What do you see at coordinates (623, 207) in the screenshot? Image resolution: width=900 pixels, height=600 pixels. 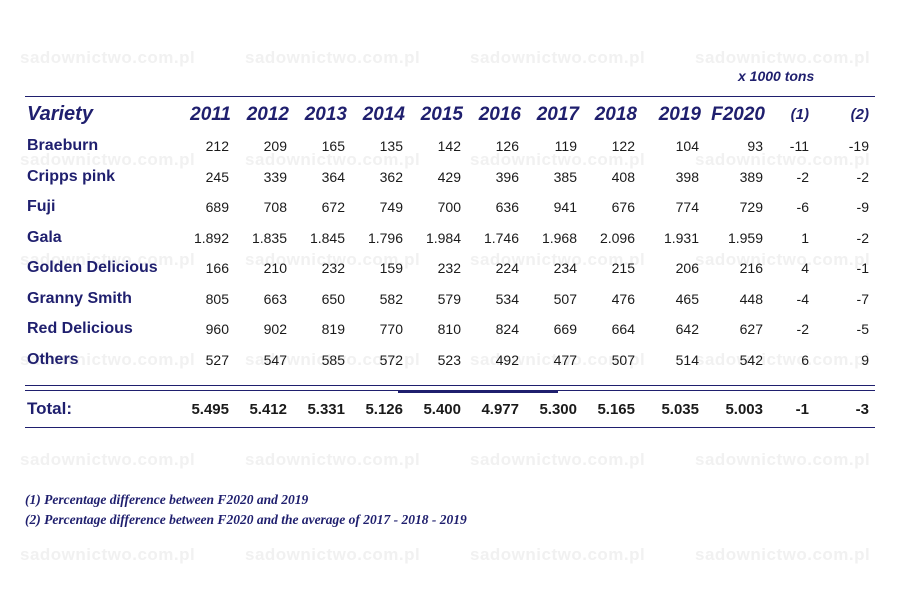 I see `value-cell: 676` at bounding box center [623, 207].